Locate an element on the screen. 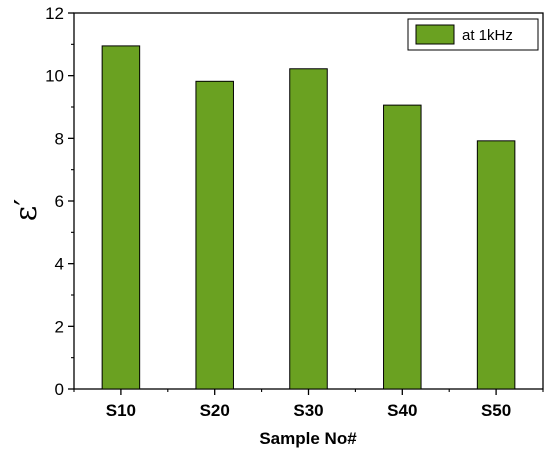 The width and height of the screenshot is (550, 463). x-tick-label-s40: S40 is located at coordinates (402, 410).